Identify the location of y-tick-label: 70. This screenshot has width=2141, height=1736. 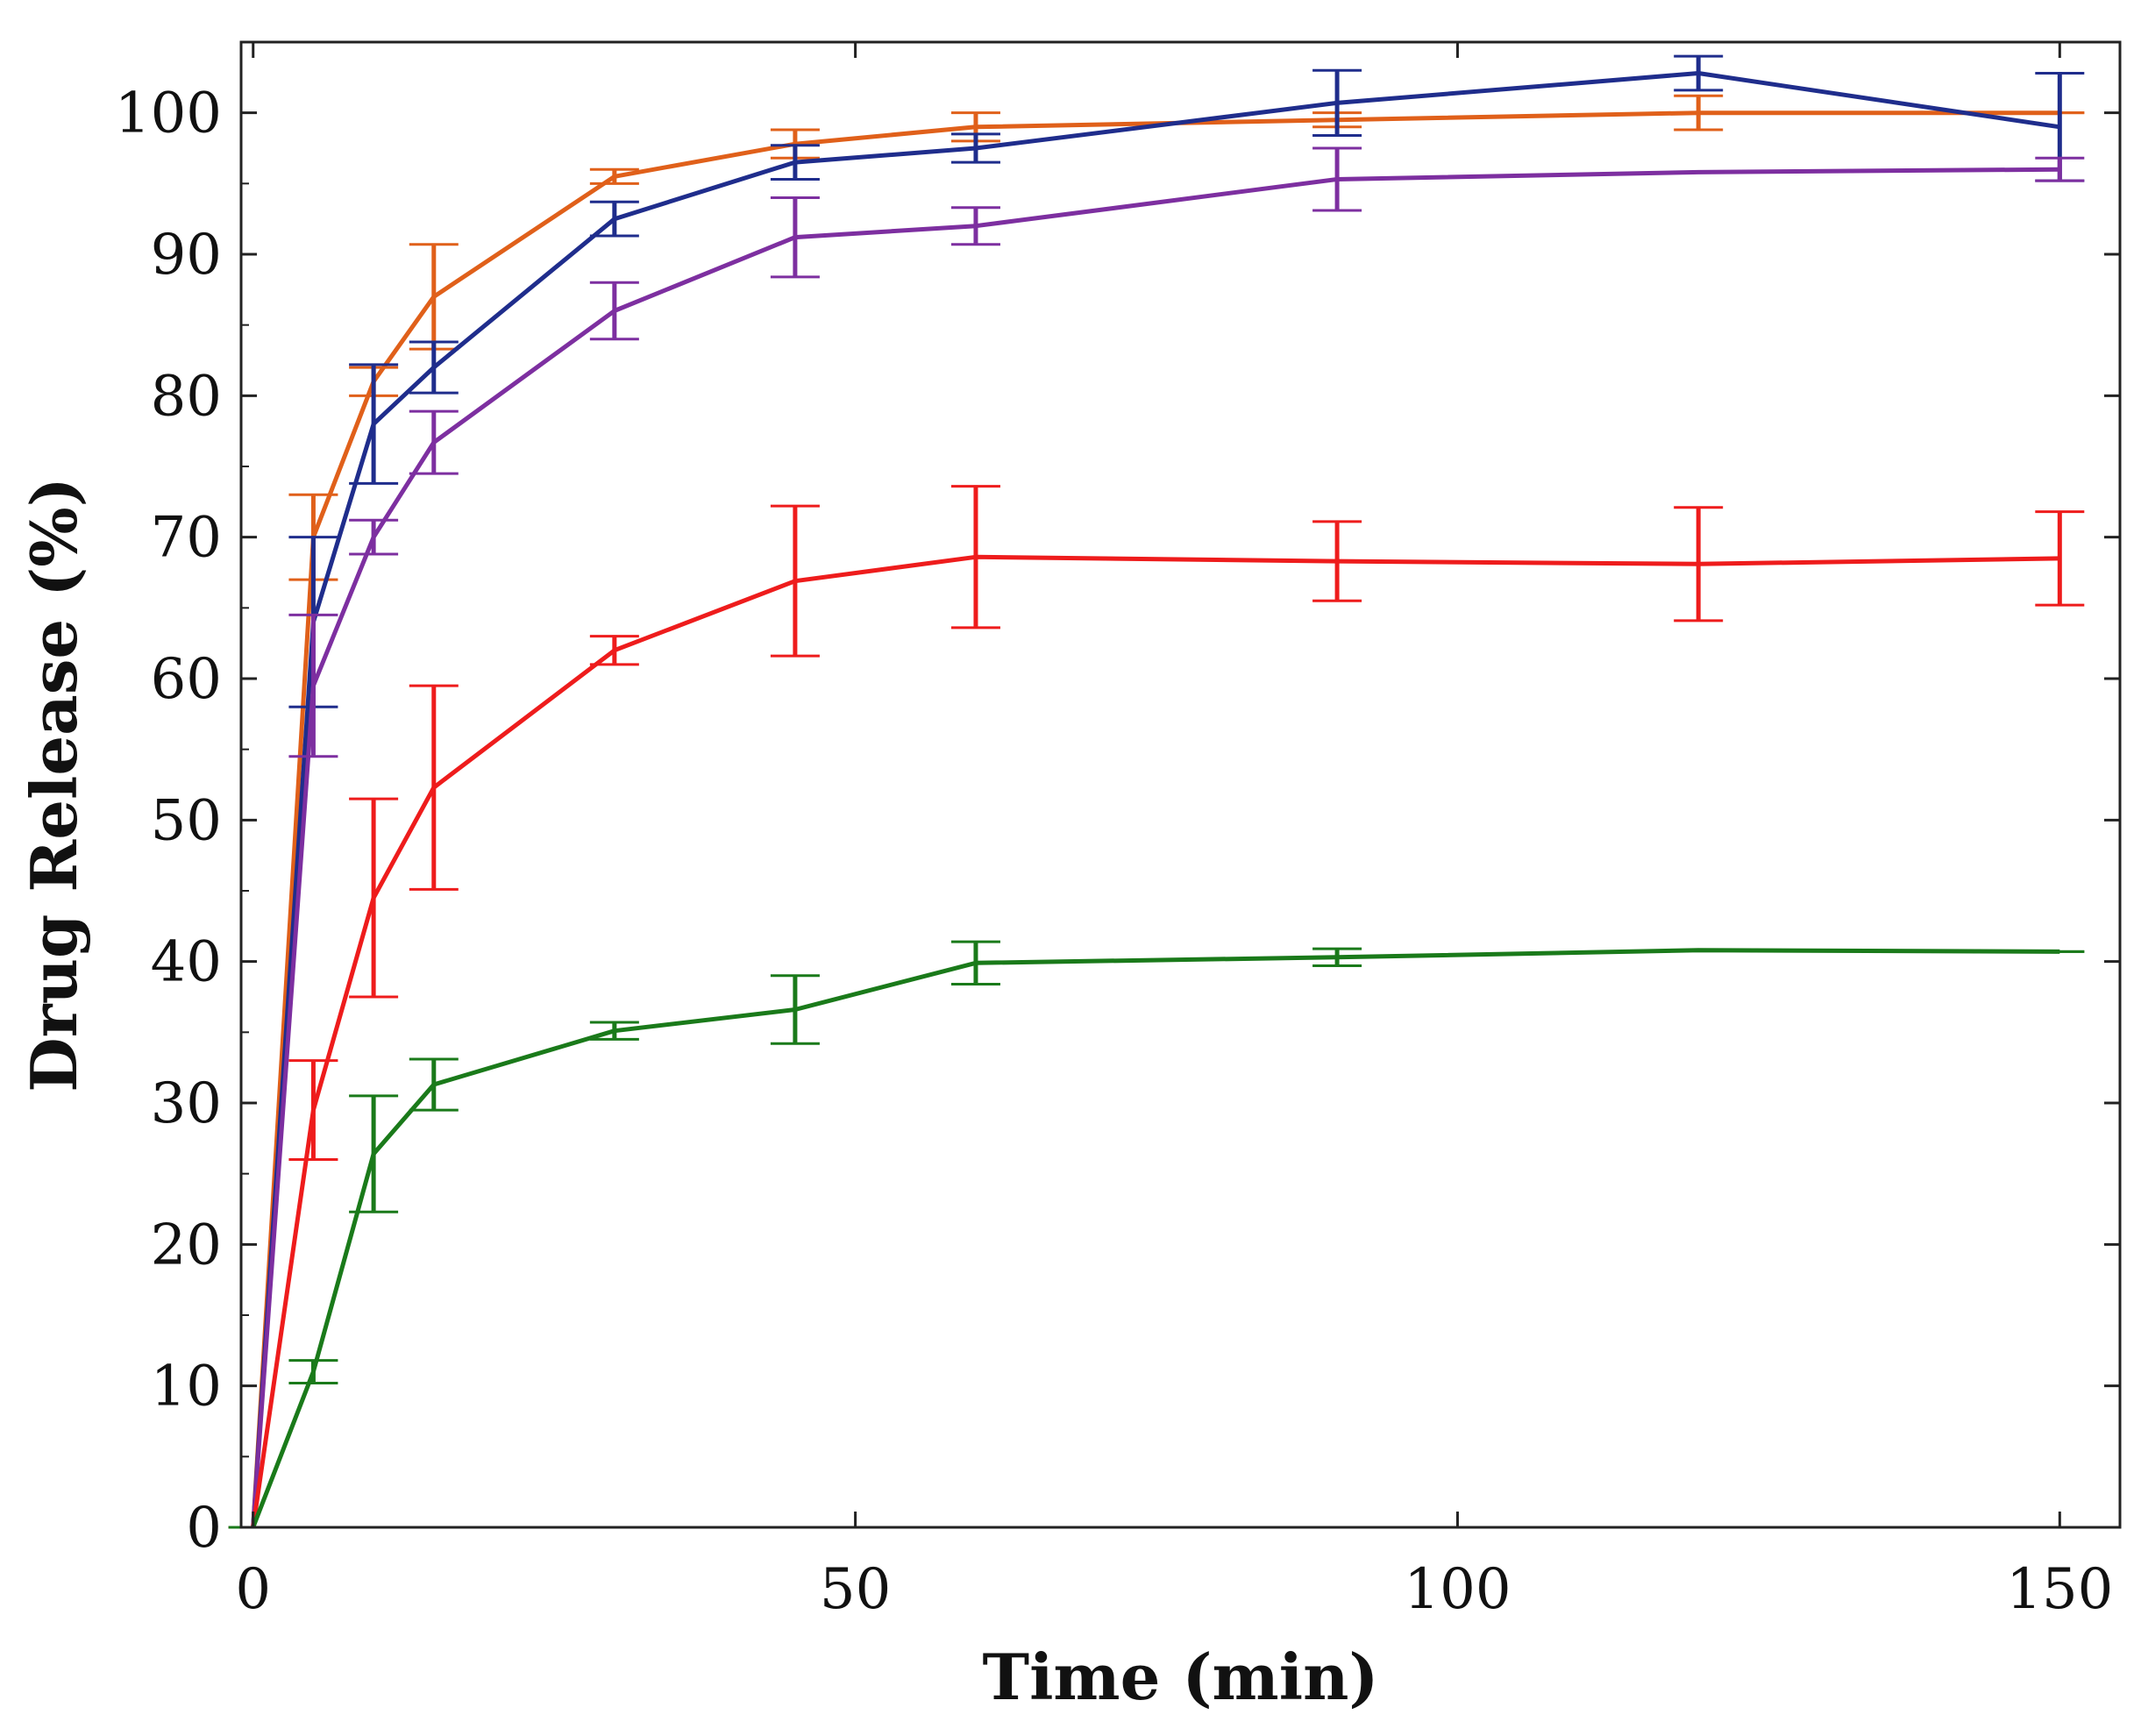
(187, 538).